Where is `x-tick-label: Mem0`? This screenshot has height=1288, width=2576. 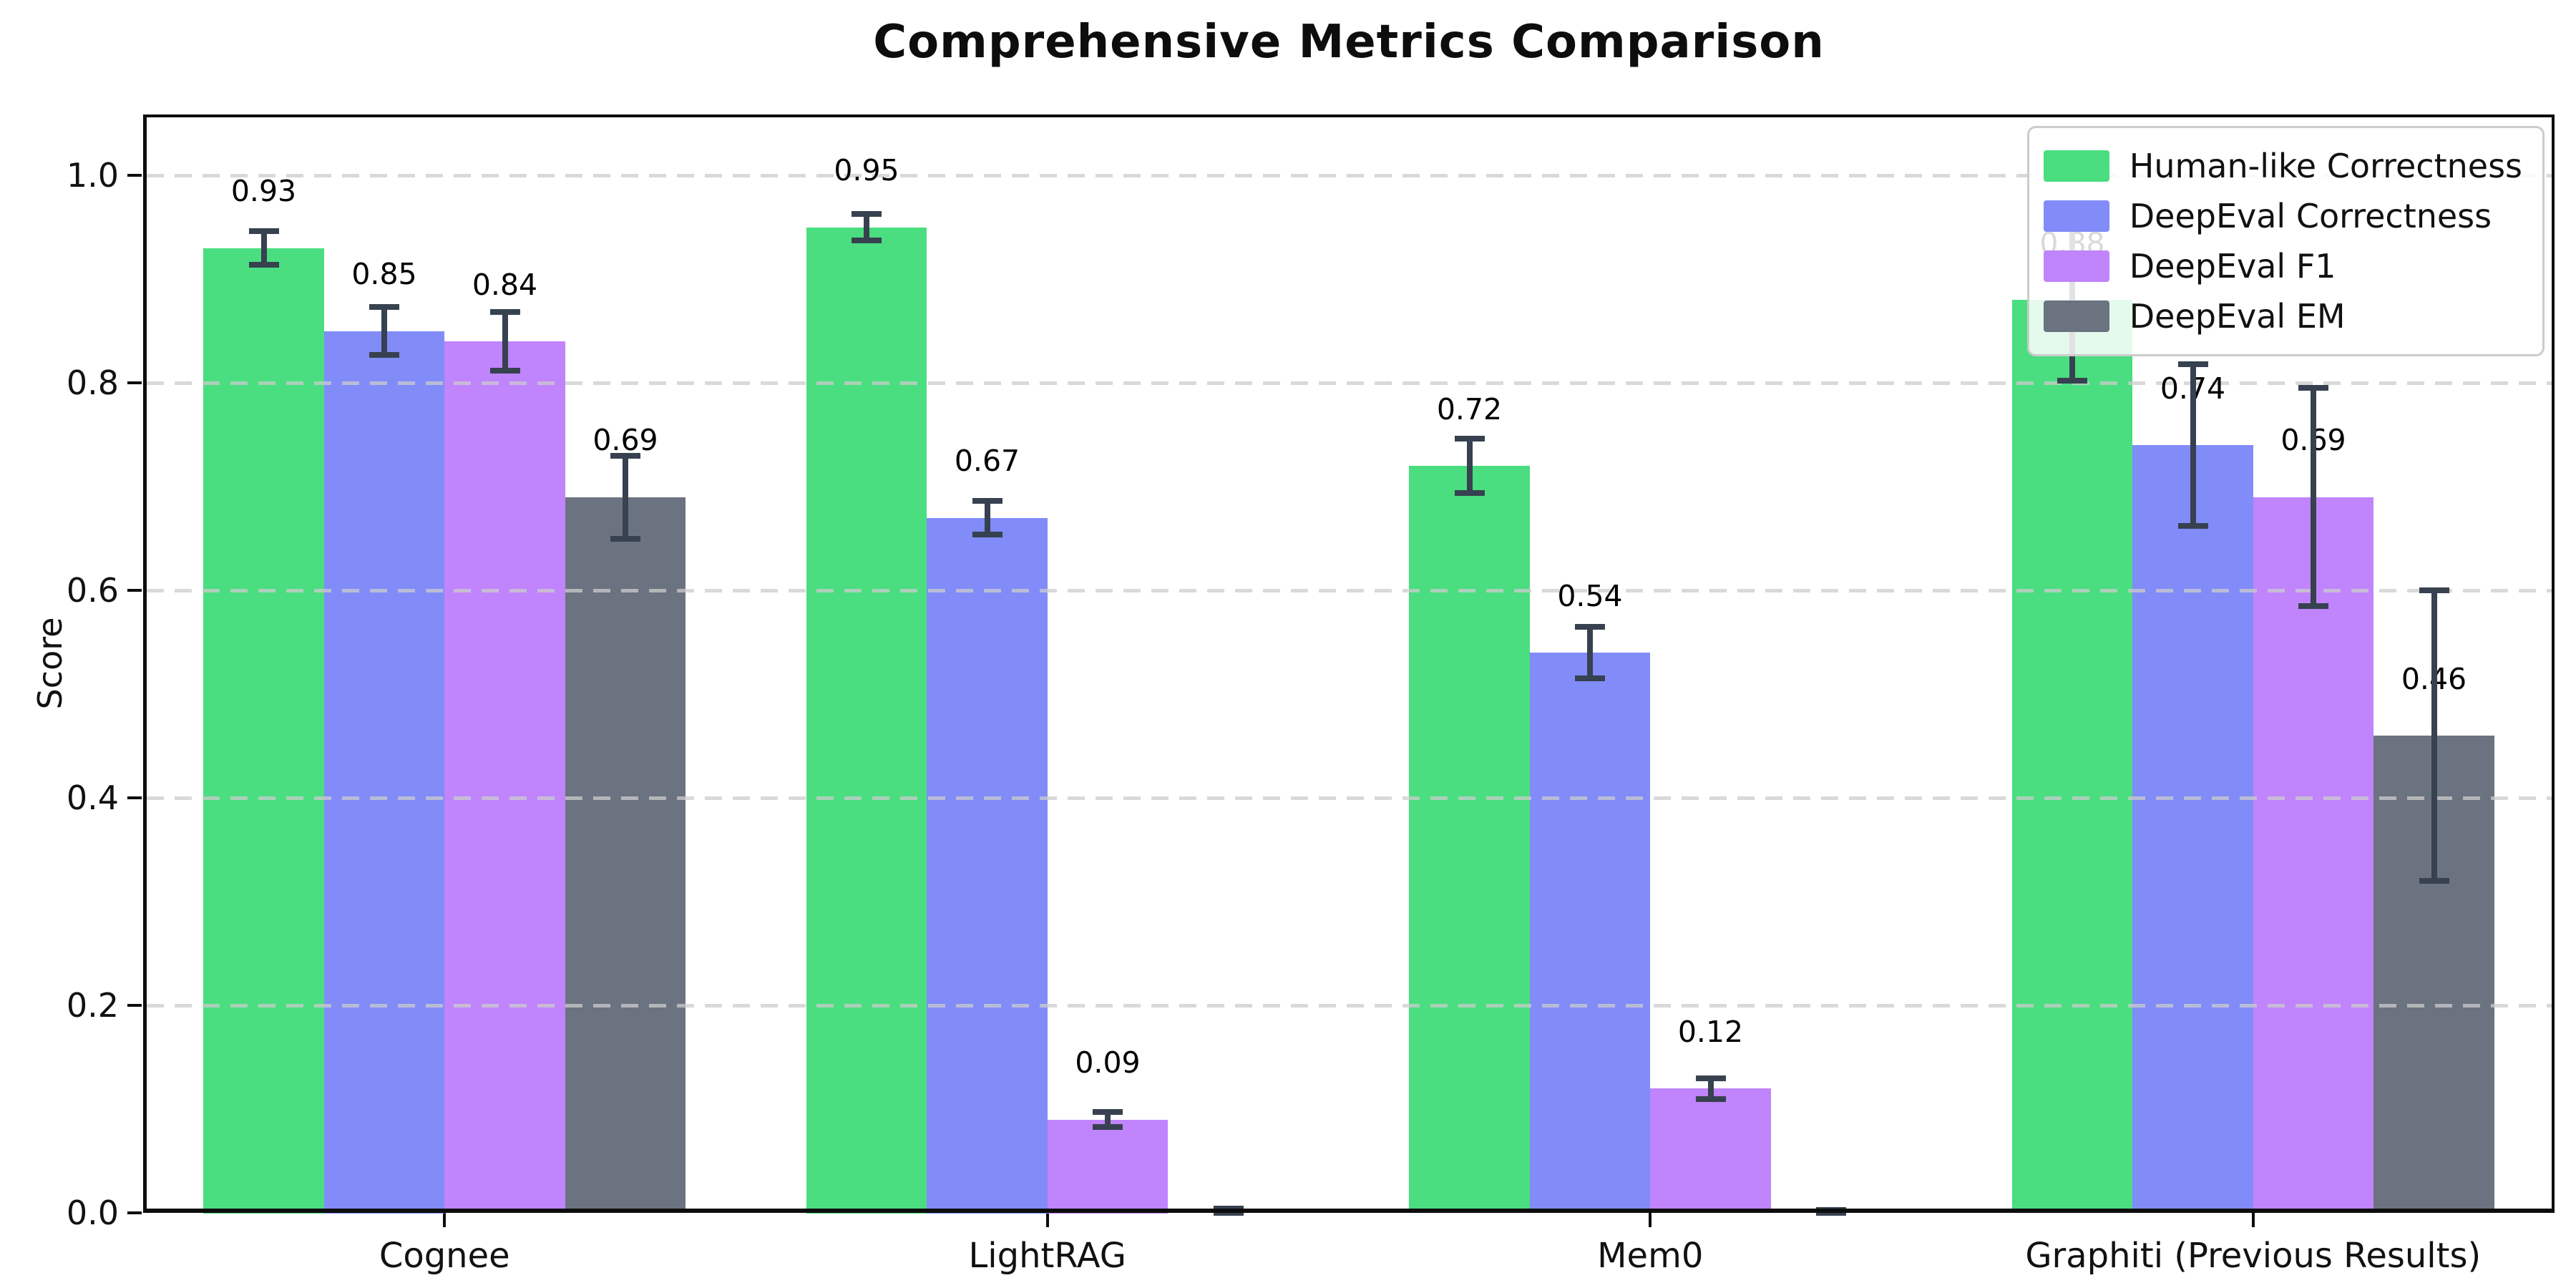 x-tick-label: Mem0 is located at coordinates (1650, 1256).